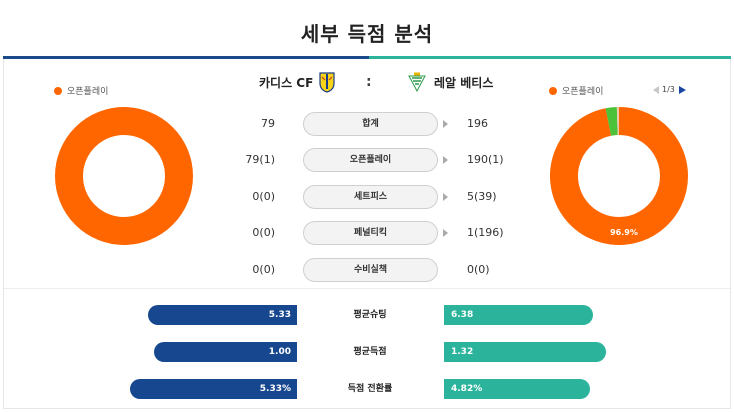 This screenshot has width=734, height=412. I want to click on away-comparison-bar: 1.32, so click(525, 352).